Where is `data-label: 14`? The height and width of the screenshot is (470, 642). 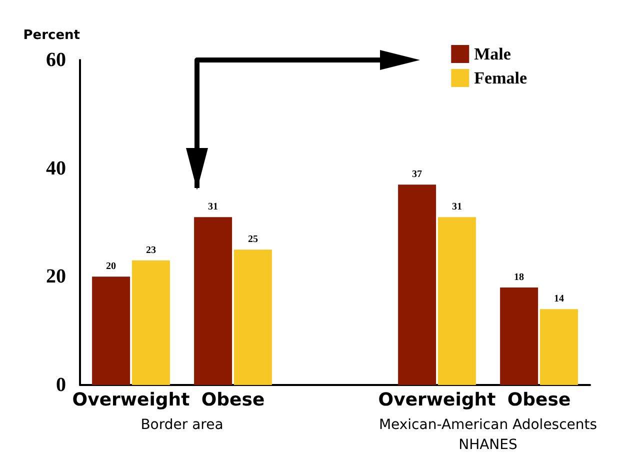
data-label: 14 is located at coordinates (559, 299).